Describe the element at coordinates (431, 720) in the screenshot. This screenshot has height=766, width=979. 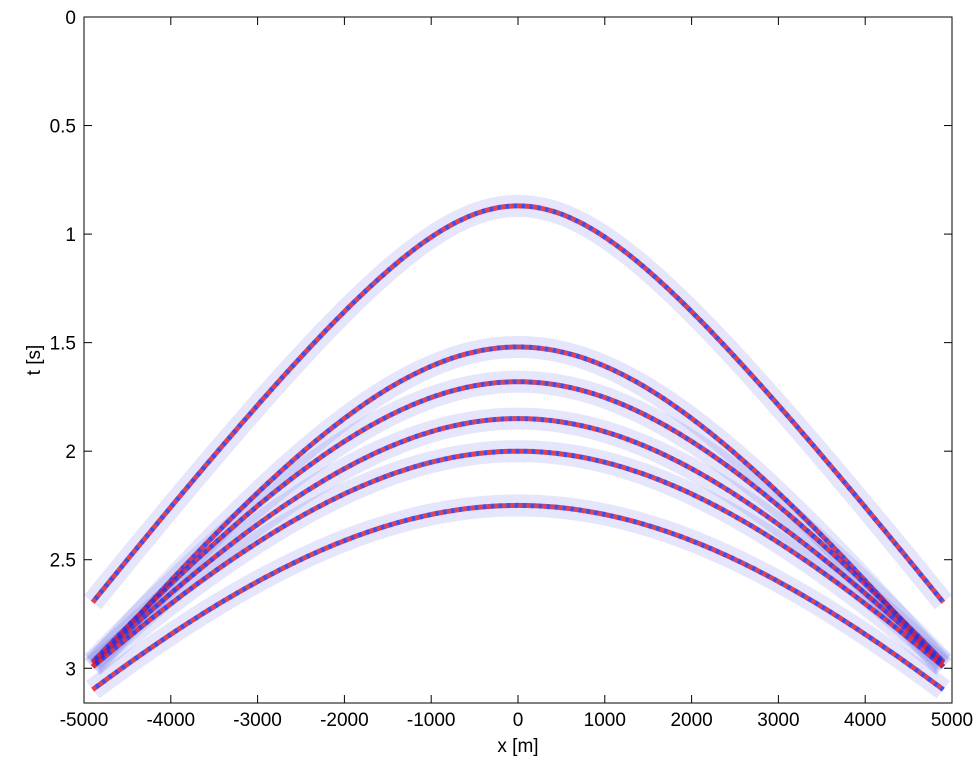
I see `x-tick-label: -1000` at that location.